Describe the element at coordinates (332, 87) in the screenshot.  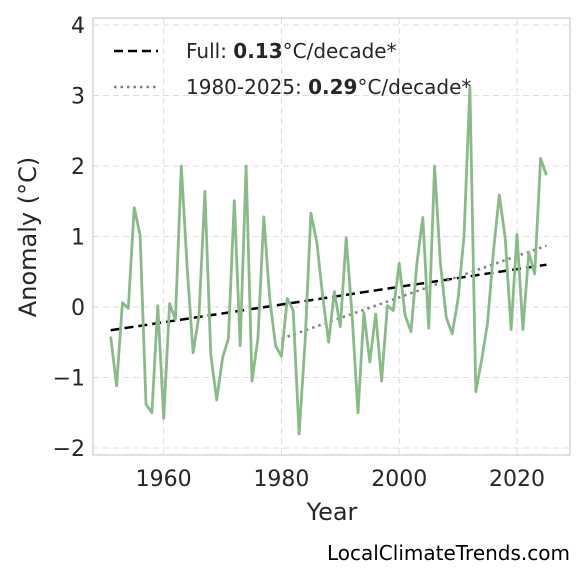
I see `legend-recent-value: 0.29` at that location.